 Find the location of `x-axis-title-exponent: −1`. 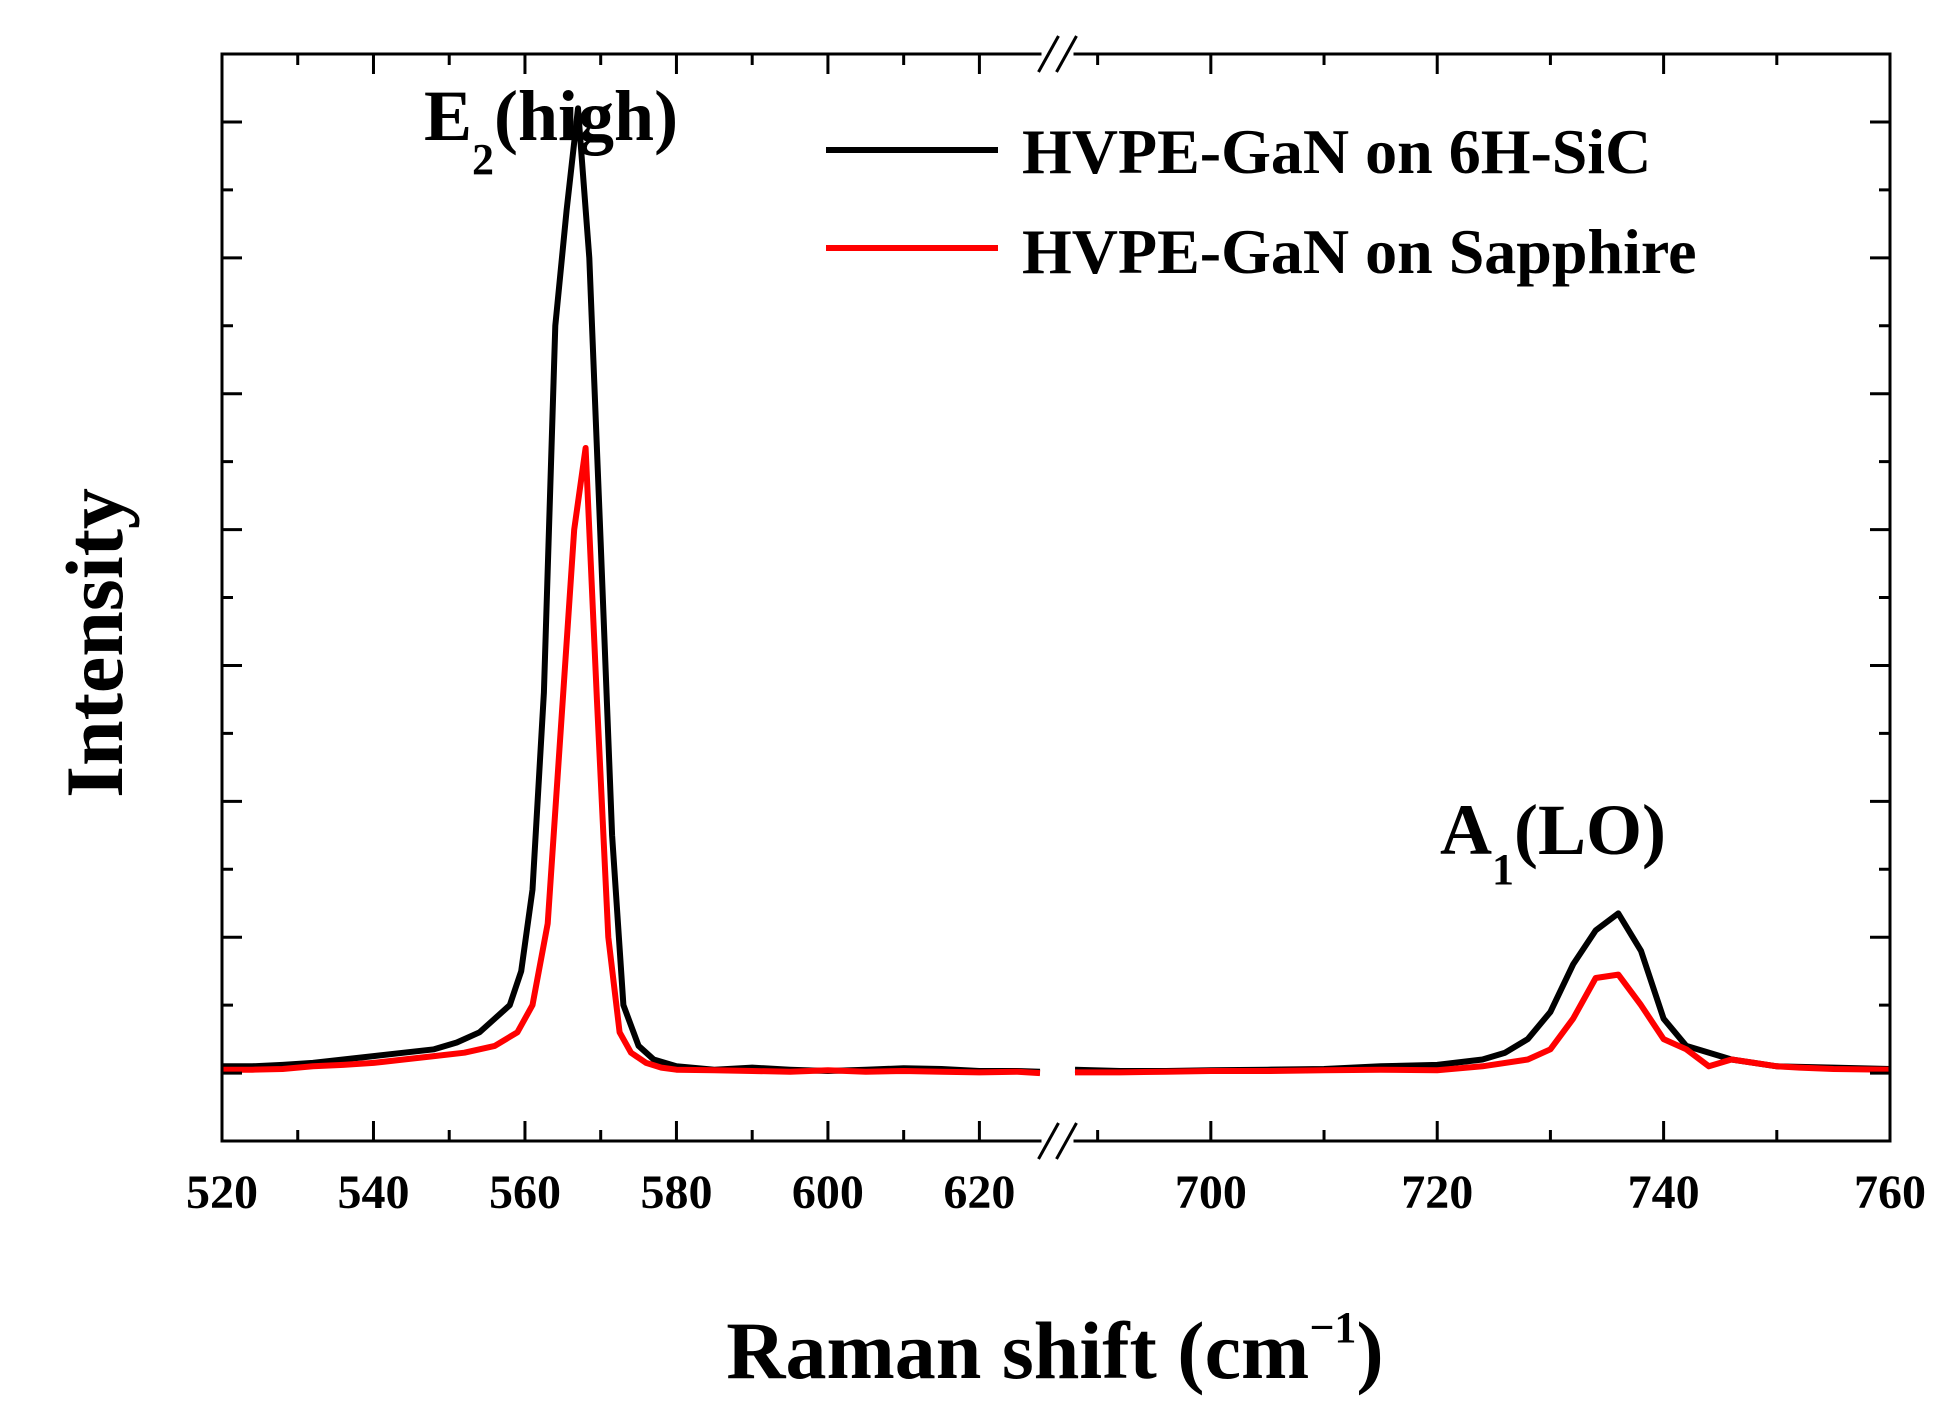

x-axis-title-exponent: −1 is located at coordinates (1332, 1327).